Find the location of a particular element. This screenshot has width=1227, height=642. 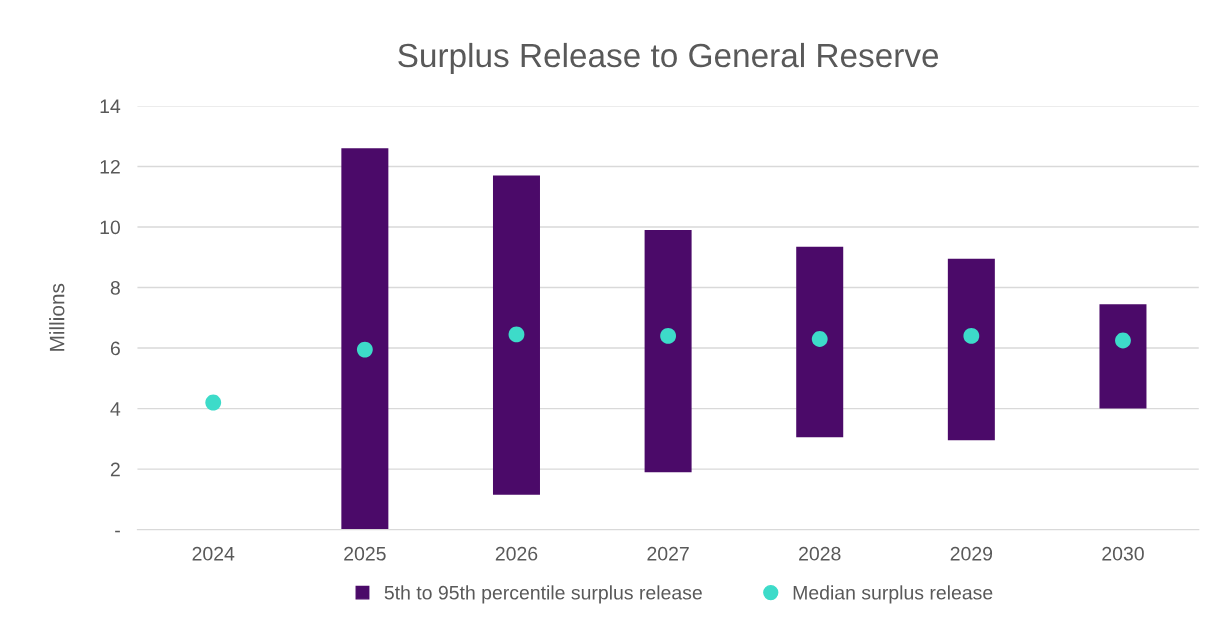

y-tick-label: 14 is located at coordinates (110, 106).